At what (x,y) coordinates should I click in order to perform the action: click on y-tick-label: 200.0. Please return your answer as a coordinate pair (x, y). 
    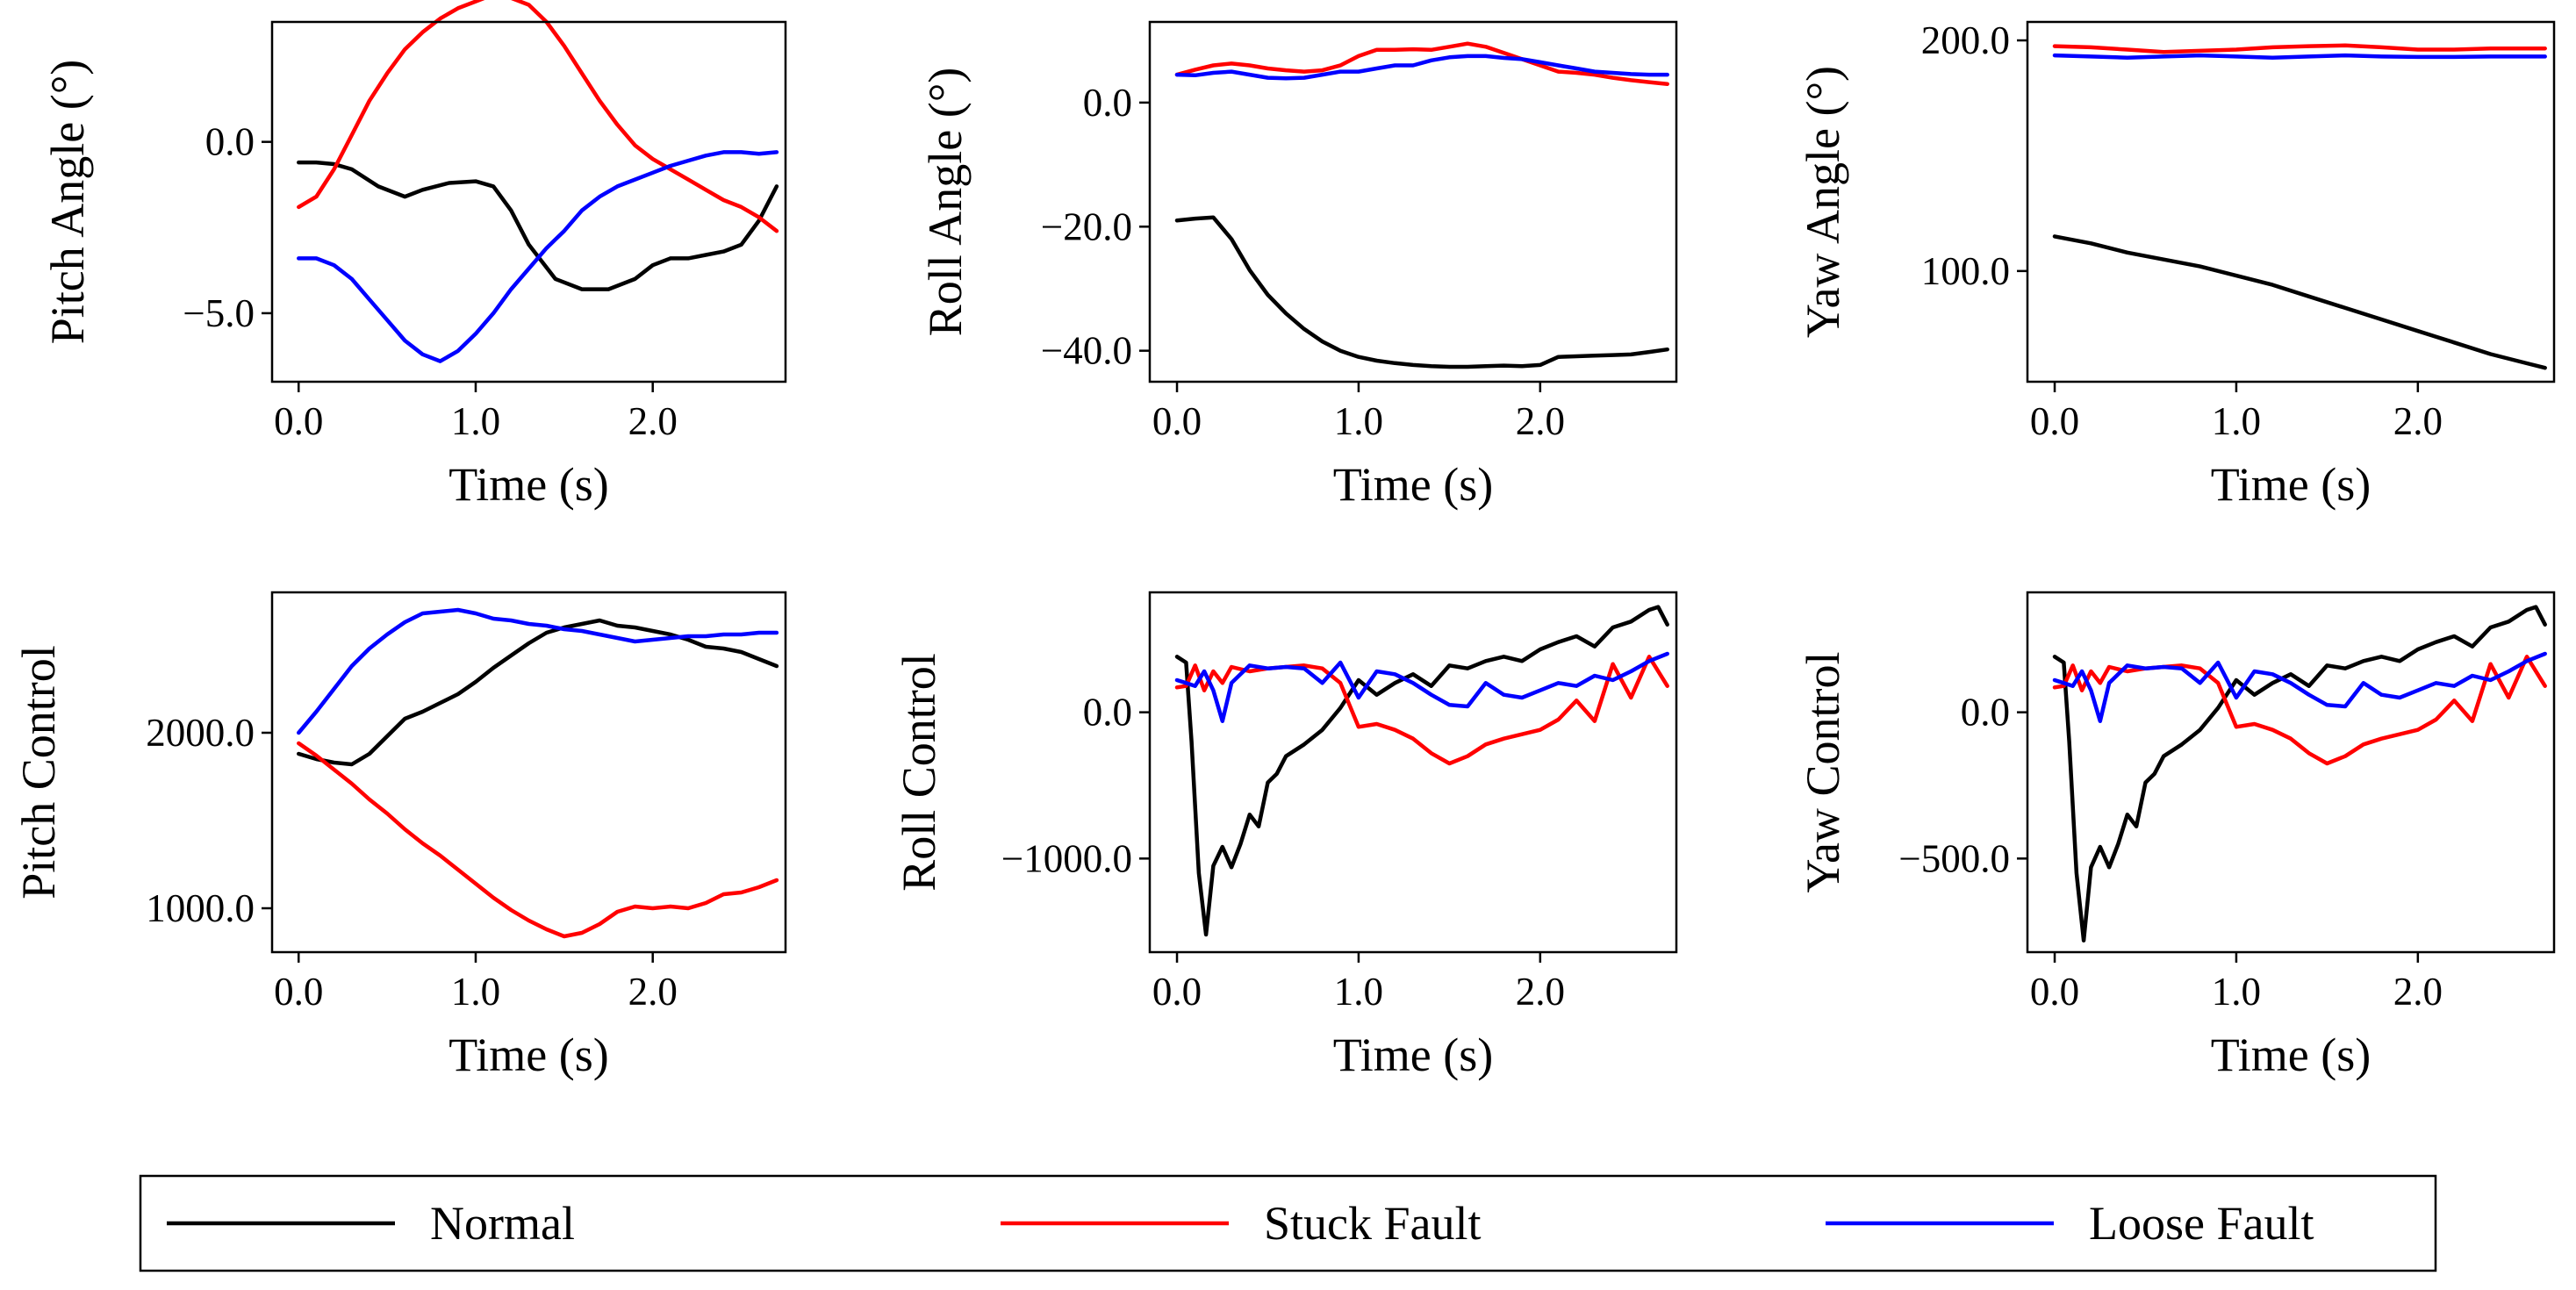
    Looking at the image, I should click on (1966, 40).